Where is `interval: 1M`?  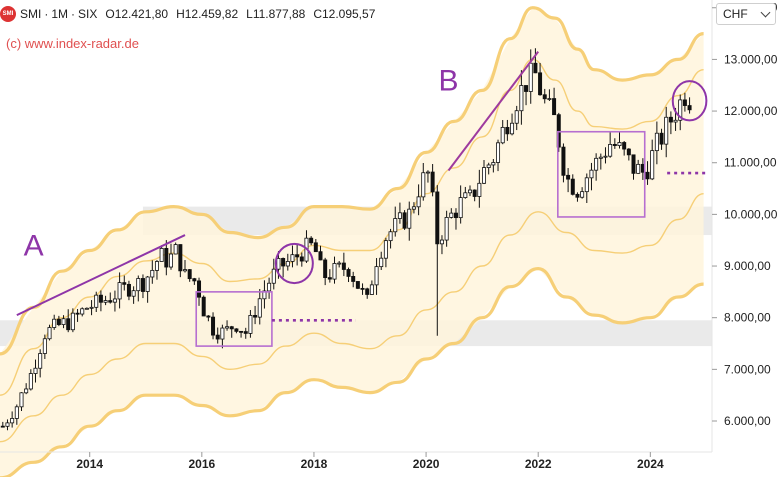 interval: 1M is located at coordinates (60, 14).